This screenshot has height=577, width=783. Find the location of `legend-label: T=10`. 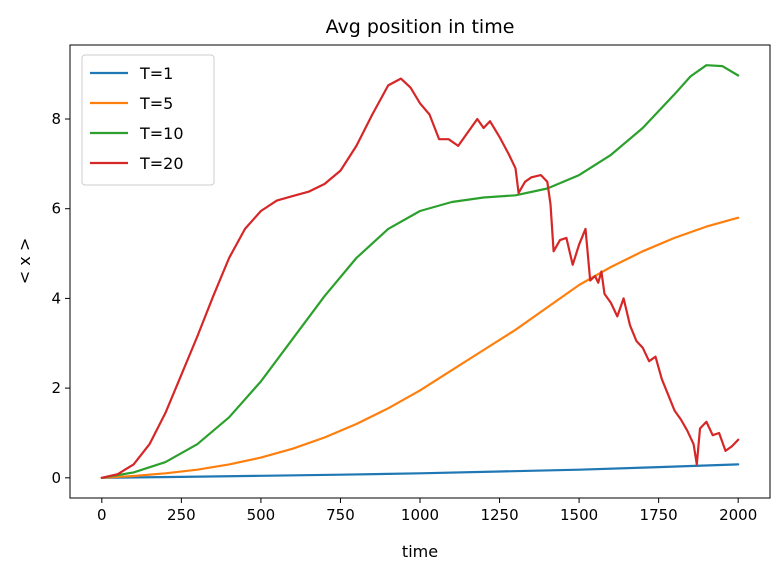

legend-label: T=10 is located at coordinates (161, 133).